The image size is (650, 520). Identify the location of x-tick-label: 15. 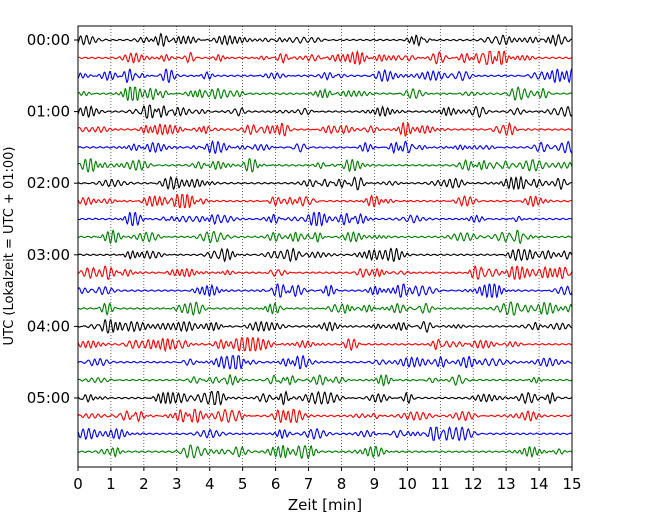
(571, 484).